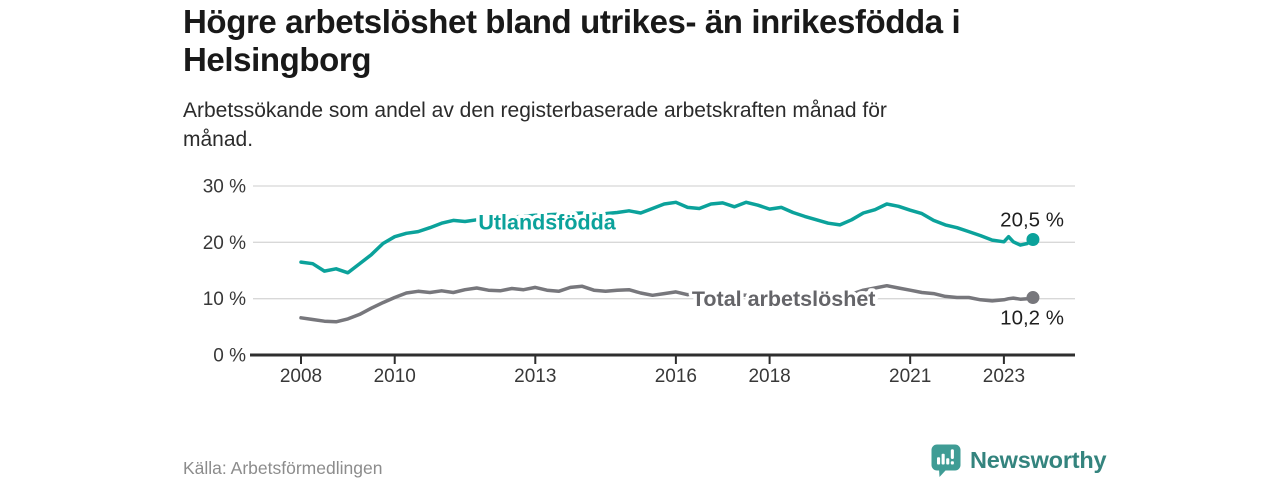 The height and width of the screenshot is (480, 1280). What do you see at coordinates (1033, 298) in the screenshot?
I see `end-dot-total` at bounding box center [1033, 298].